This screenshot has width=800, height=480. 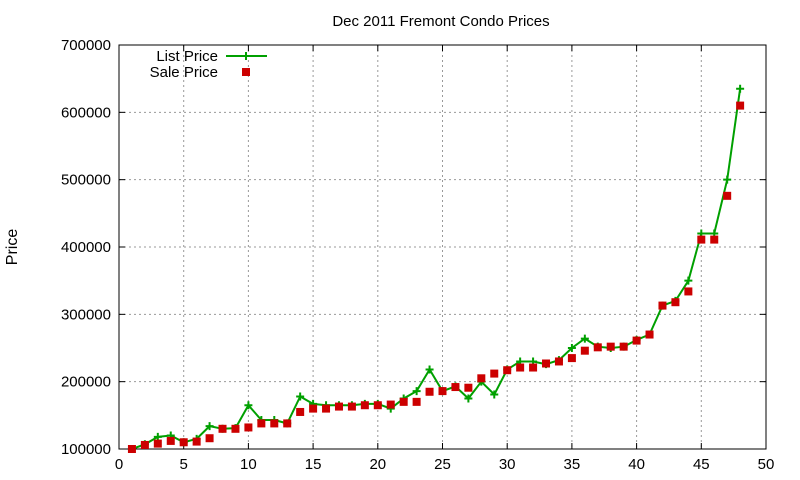 I want to click on legend-label-list-price: List Price, so click(x=187, y=56).